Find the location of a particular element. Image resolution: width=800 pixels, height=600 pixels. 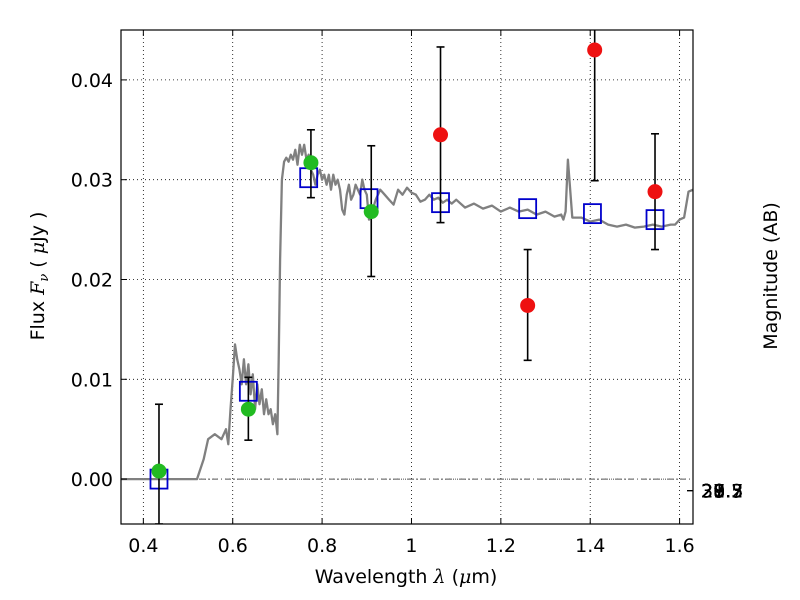

magnitude-tick-label: 28 is located at coordinates (713, 492).